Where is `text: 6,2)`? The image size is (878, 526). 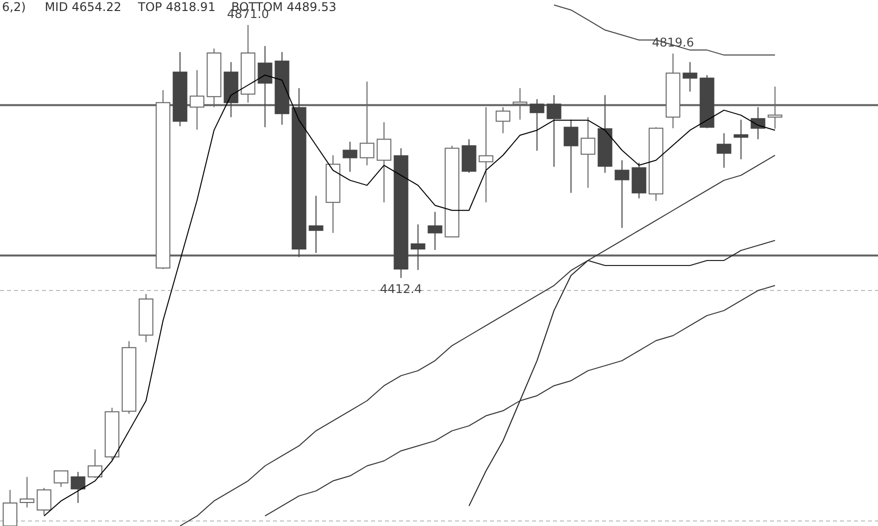 text: 6,2) is located at coordinates (14, 7).